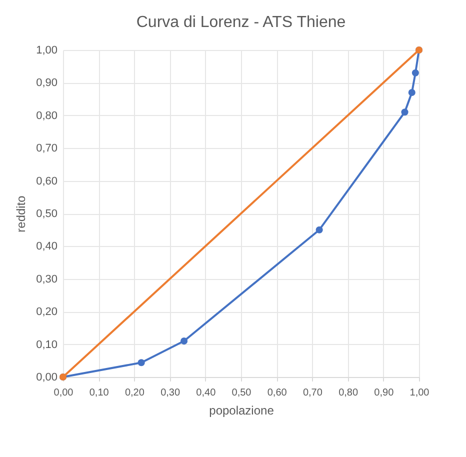  Describe the element at coordinates (47, 181) in the screenshot. I see `y-tick-label: 0,60` at that location.